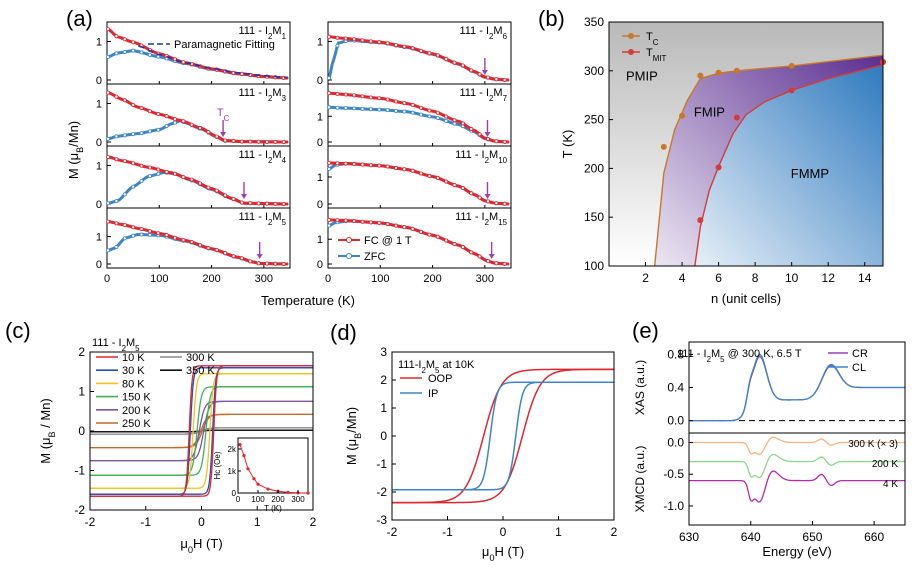  What do you see at coordinates (640, 387) in the screenshot?
I see `xas-y-label: XAS (a.u.)` at bounding box center [640, 387].